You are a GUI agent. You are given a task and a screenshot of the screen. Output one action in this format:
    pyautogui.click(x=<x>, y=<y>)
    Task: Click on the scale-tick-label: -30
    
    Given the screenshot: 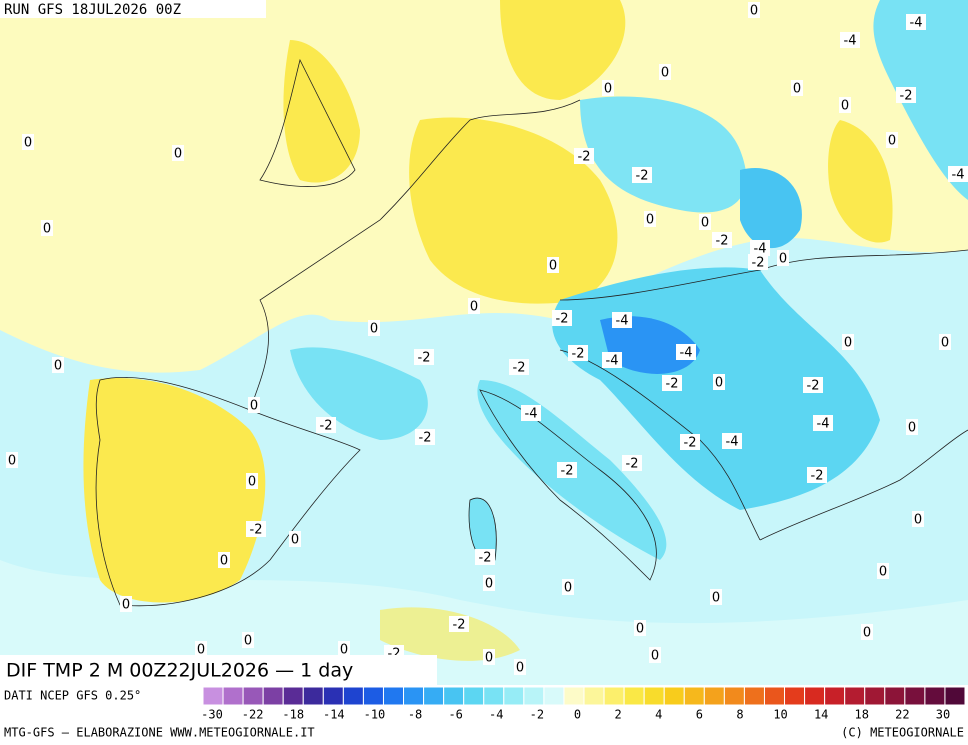 What is the action you would take?
    pyautogui.click(x=212, y=715)
    